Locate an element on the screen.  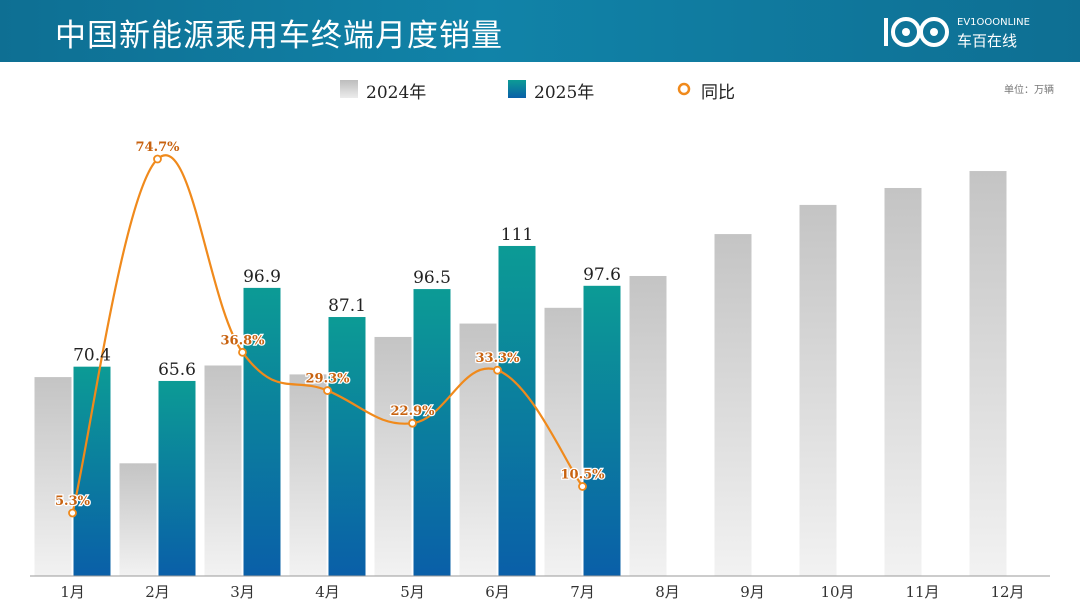
bar-2025-value-label: 111 is located at coordinates (517, 235).